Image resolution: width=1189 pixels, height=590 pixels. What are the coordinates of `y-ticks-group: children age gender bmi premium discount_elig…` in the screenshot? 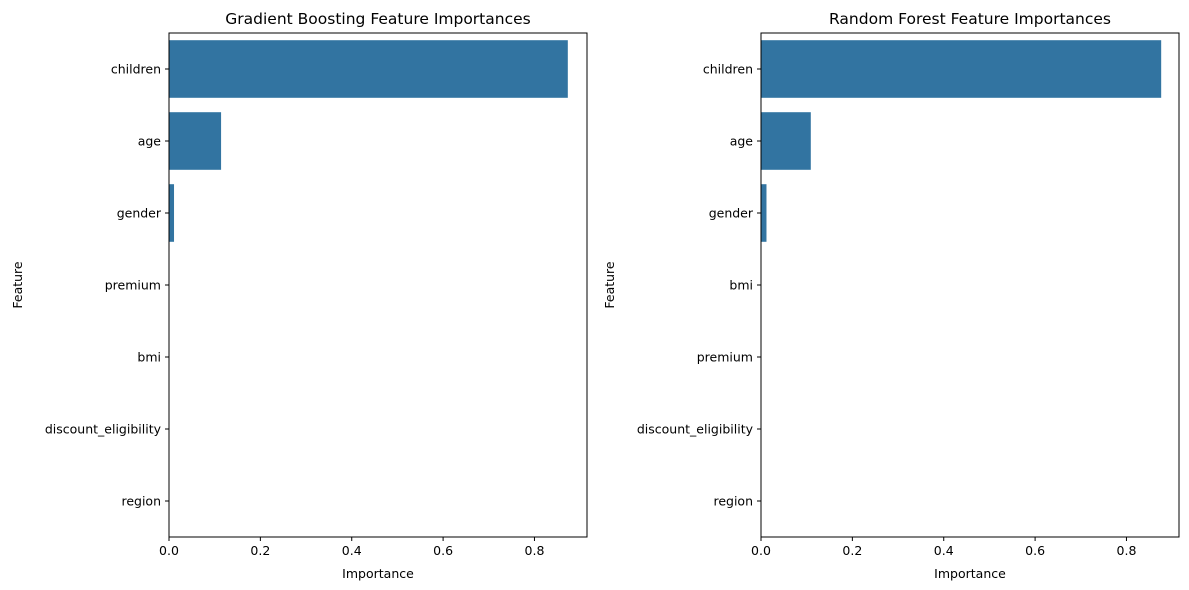 It's located at (699, 285).